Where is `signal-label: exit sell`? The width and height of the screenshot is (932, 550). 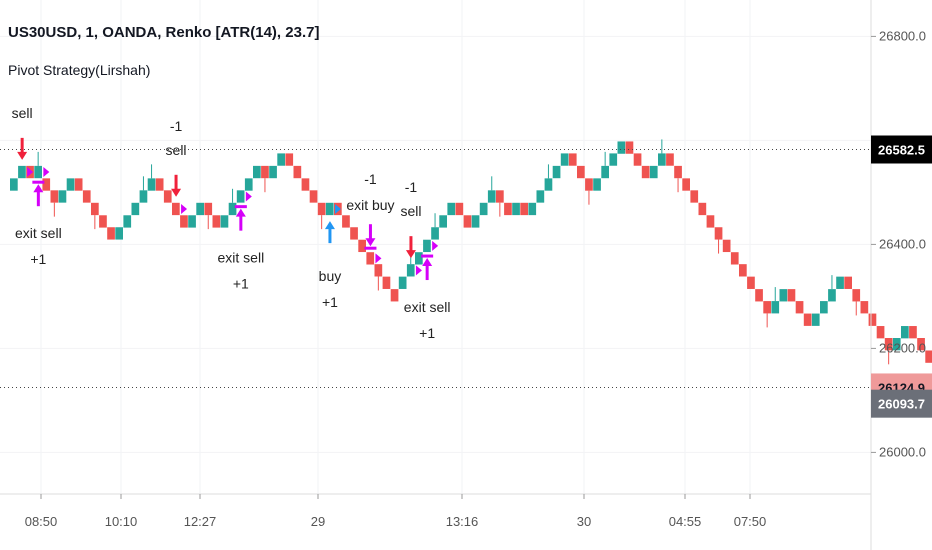
signal-label: exit sell is located at coordinates (241, 258).